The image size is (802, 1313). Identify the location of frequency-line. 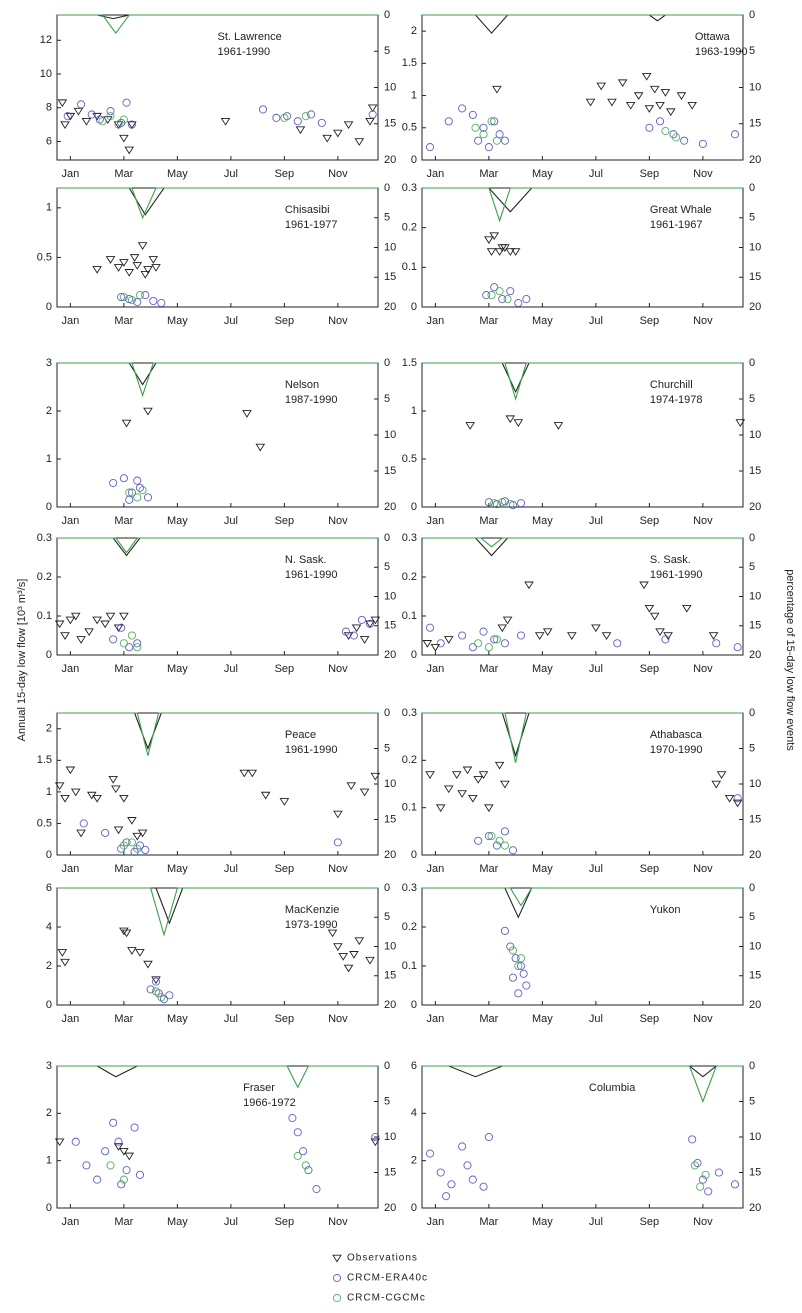
(582, 737).